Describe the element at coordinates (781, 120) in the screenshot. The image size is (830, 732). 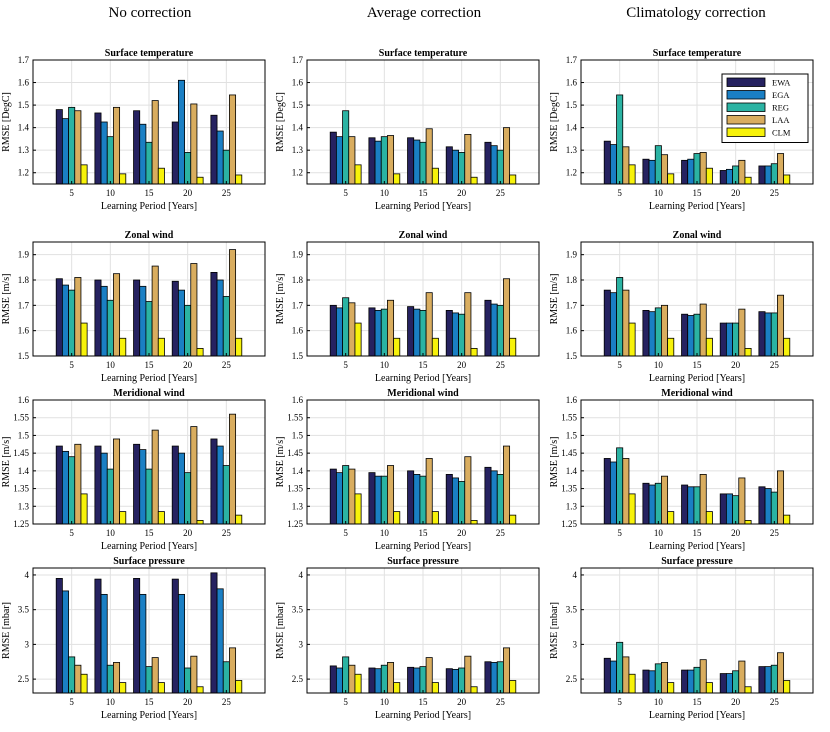
I see `legend-label-laa: LAA` at that location.